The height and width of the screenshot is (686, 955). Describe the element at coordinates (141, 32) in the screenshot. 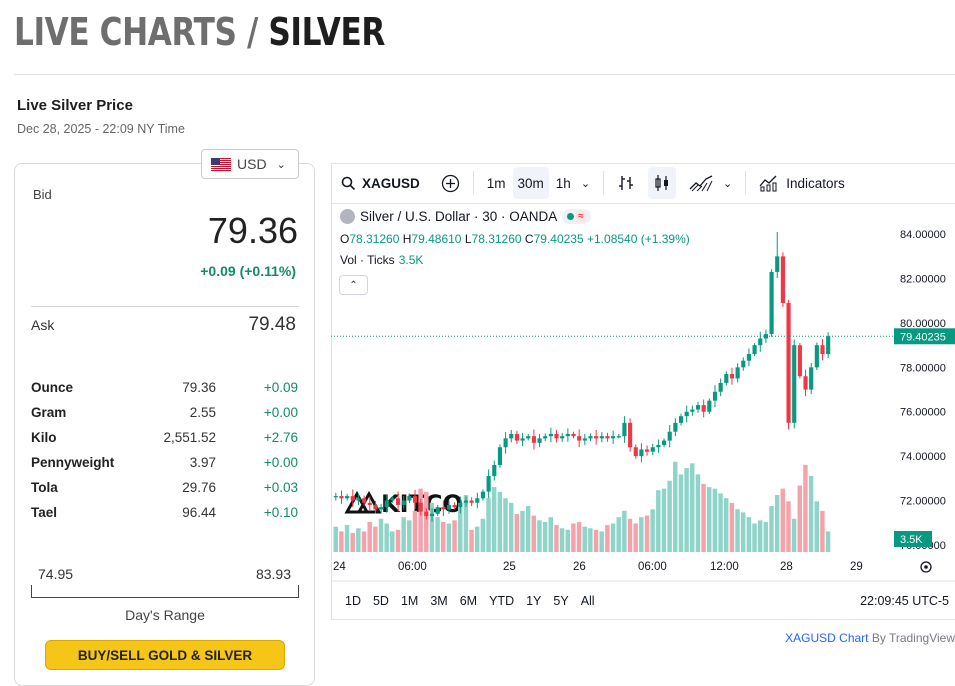

I see `page-title-prefix: LIVE CHARTS /` at that location.